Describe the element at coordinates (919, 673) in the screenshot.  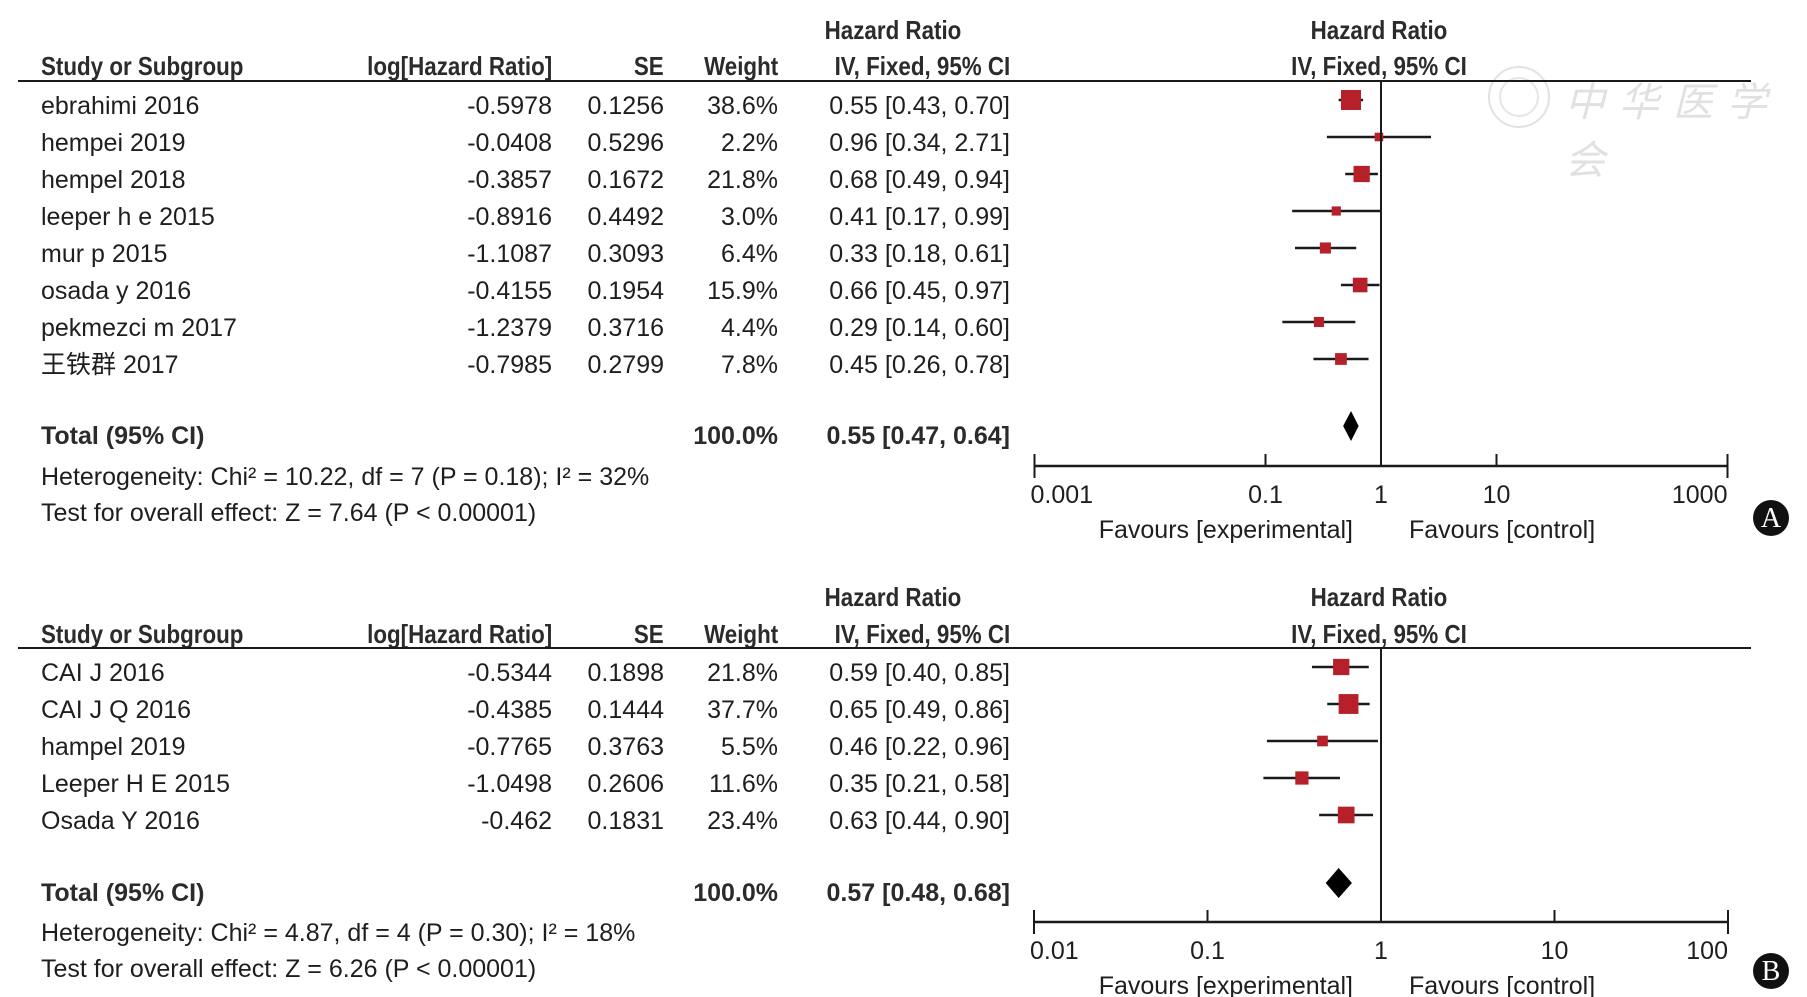
I see `ci-value: 0.59 [0.40, 0.85]` at that location.